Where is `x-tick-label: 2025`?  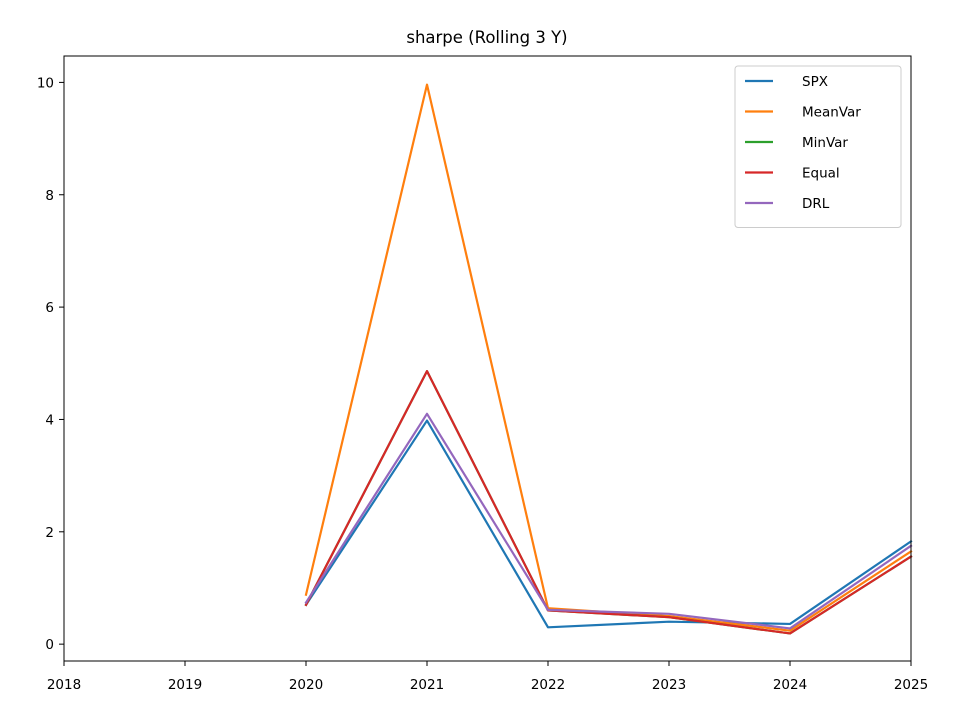
x-tick-label: 2025 is located at coordinates (911, 685).